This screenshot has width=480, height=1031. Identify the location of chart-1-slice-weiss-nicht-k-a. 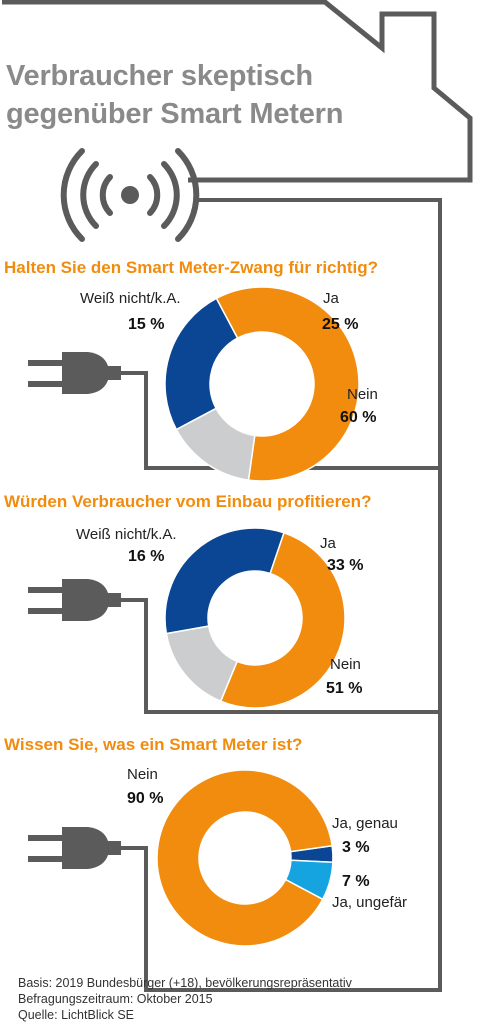
(215, 444).